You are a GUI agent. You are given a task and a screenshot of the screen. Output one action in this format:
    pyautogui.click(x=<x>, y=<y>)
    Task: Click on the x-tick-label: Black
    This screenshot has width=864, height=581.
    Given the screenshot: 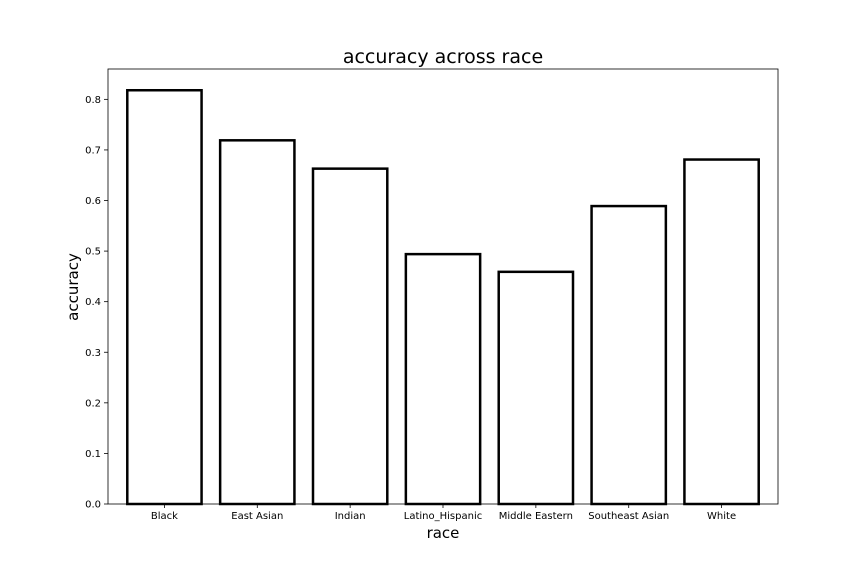 What is the action you would take?
    pyautogui.click(x=164, y=516)
    